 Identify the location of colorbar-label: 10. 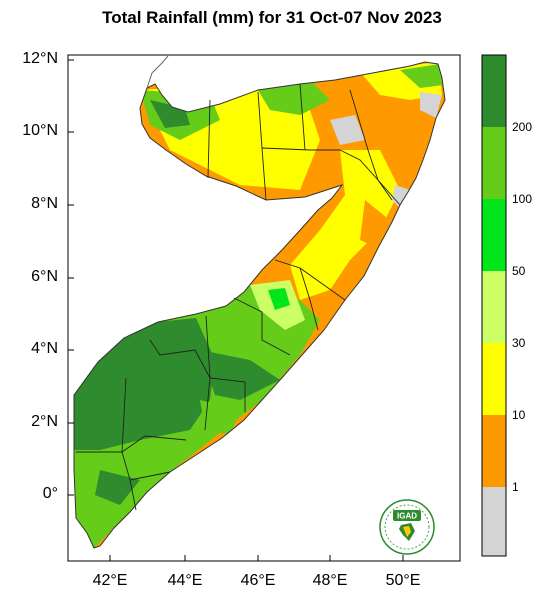
(519, 415).